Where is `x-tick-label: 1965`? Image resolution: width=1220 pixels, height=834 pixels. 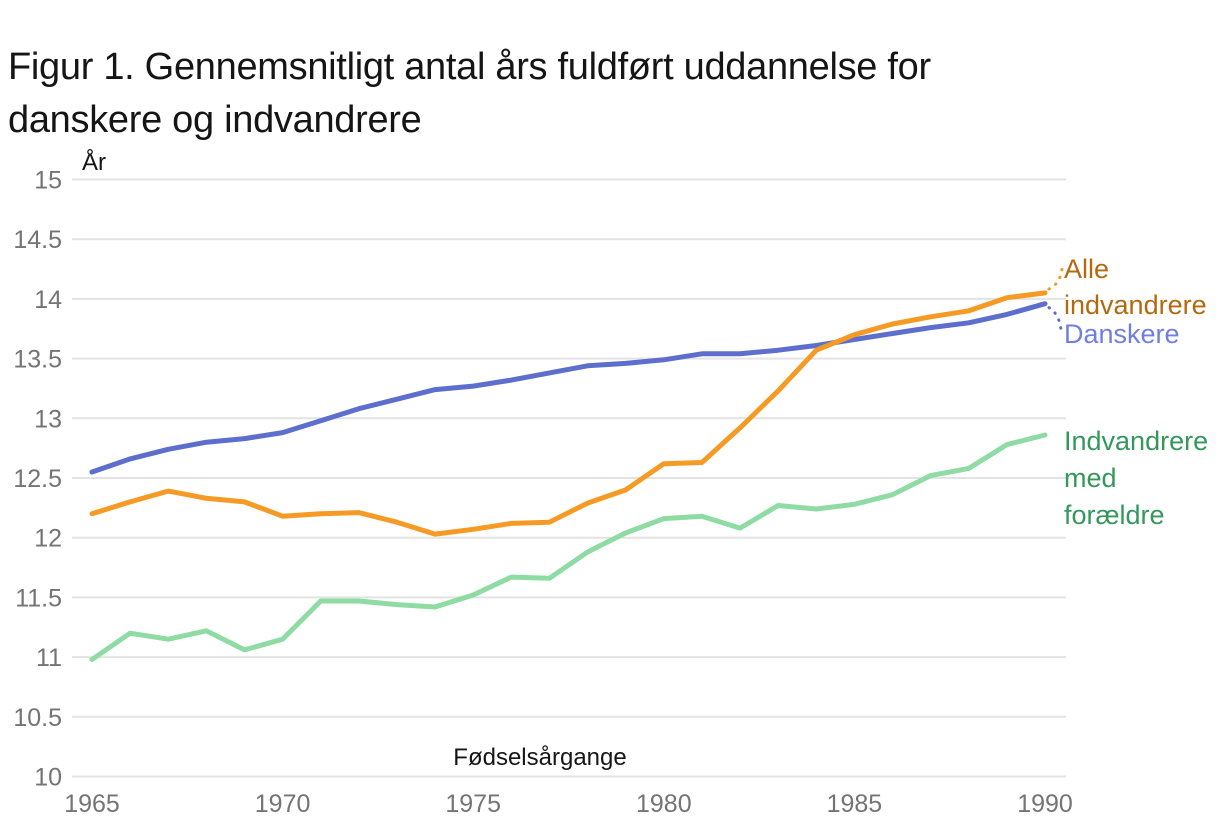 x-tick-label: 1965 is located at coordinates (92, 804).